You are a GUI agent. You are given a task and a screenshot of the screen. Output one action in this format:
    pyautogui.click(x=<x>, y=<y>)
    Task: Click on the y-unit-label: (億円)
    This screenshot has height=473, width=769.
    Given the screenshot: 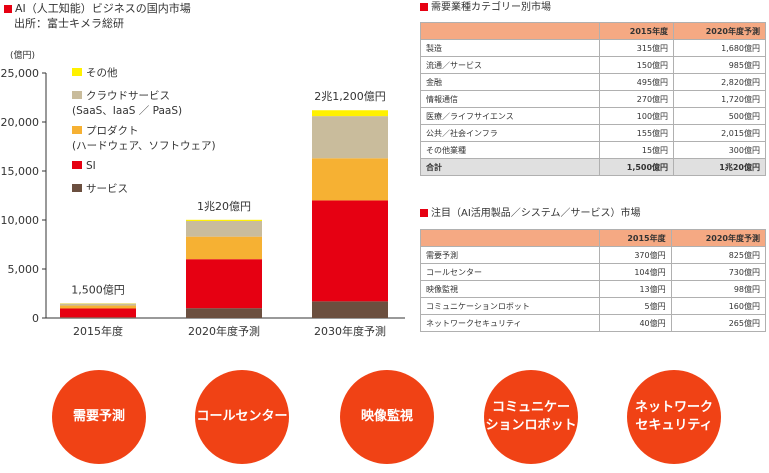 What is the action you would take?
    pyautogui.click(x=22, y=55)
    